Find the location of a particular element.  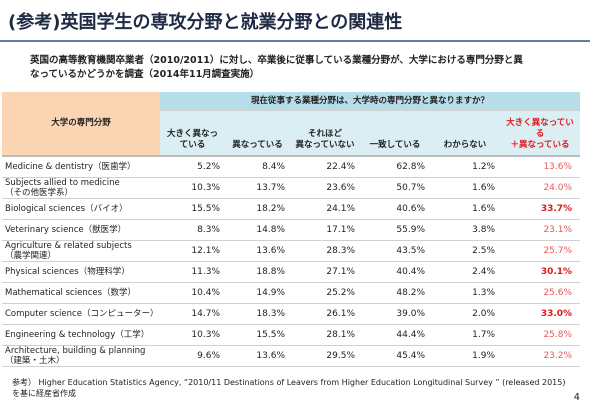

row-label: Biological sciences（バイオ） is located at coordinates (81, 209).